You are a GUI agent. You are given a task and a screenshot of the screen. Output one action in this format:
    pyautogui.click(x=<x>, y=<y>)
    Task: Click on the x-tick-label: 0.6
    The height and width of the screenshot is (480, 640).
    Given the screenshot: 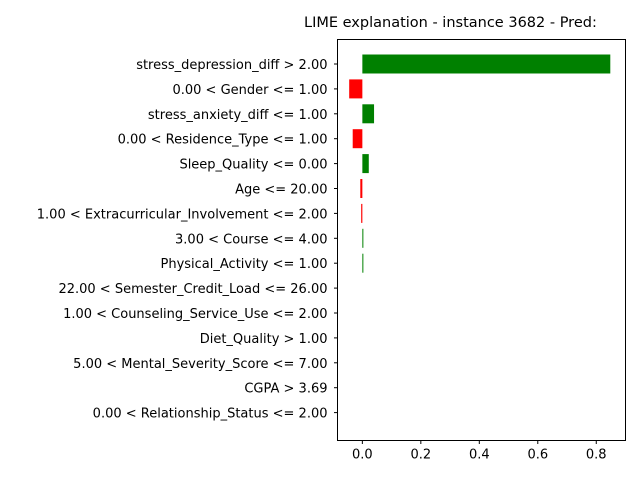 What is the action you would take?
    pyautogui.click(x=537, y=455)
    